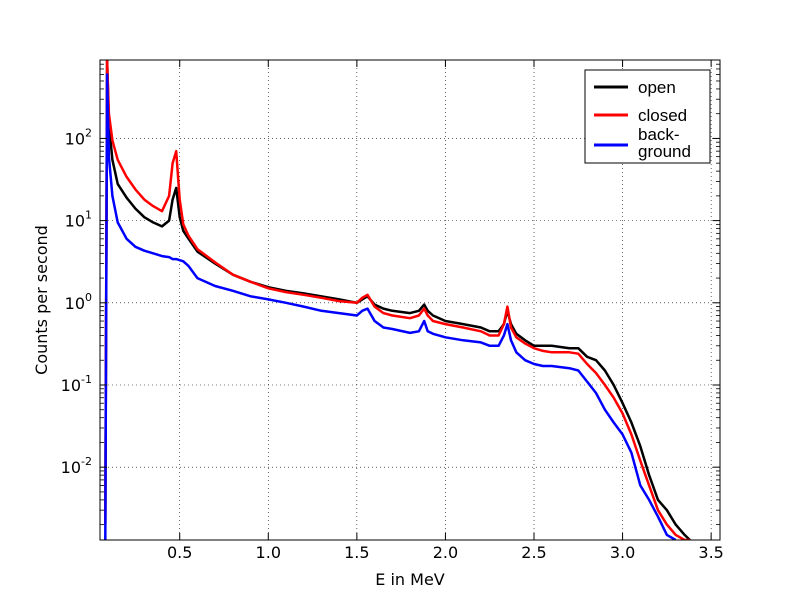 Image resolution: width=800 pixels, height=600 pixels. I want to click on legend: open closed back- ground, so click(647, 116).